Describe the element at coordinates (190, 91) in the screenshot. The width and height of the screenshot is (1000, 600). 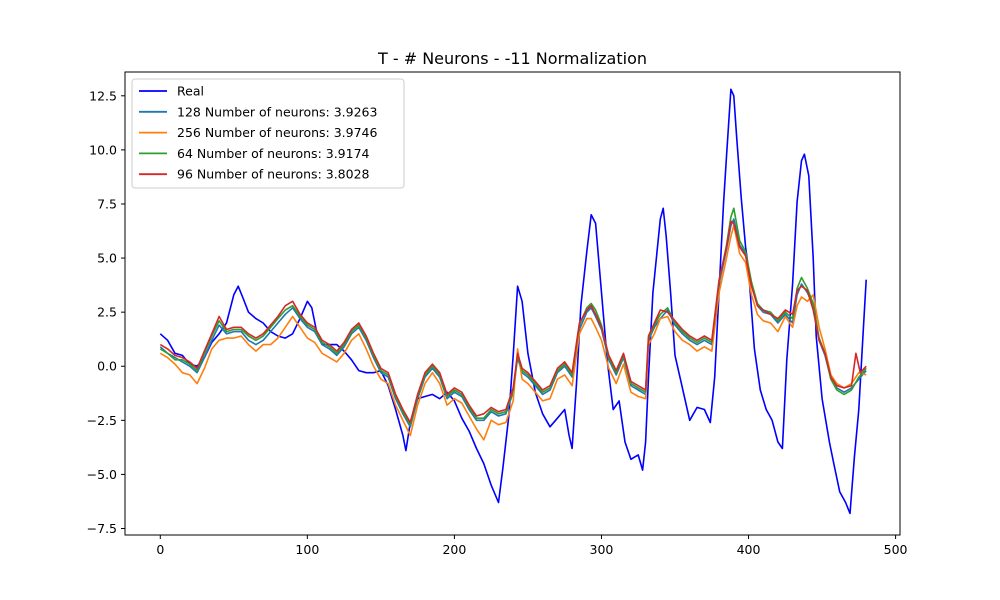
I see `legend-label-0: Real` at that location.